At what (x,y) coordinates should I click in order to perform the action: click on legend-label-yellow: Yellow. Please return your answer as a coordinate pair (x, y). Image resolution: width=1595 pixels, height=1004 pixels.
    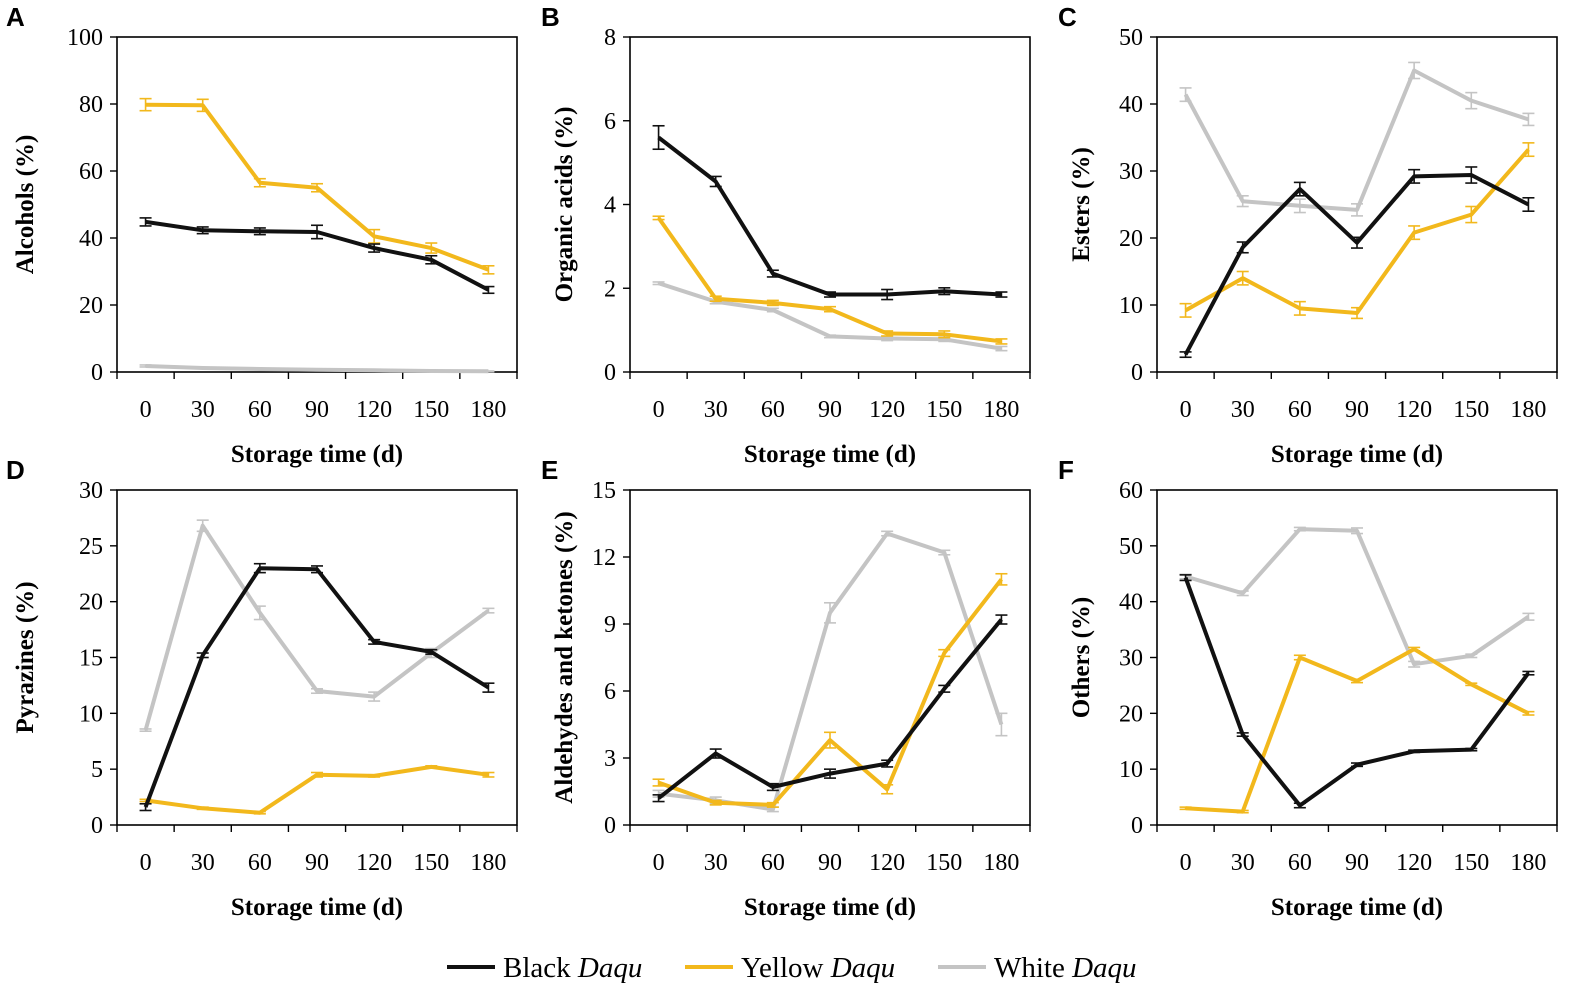
    Looking at the image, I should click on (782, 968).